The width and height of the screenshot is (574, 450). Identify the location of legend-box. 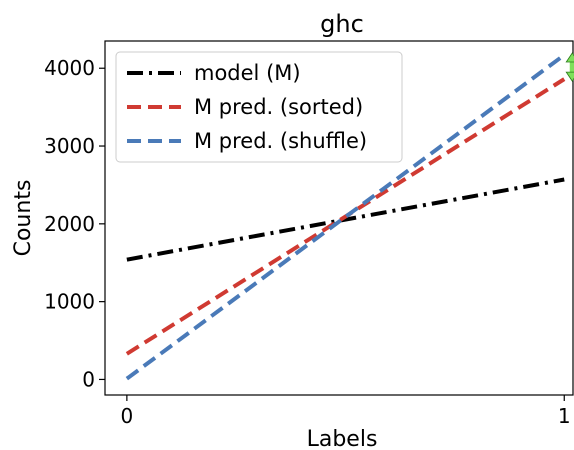
(259, 107).